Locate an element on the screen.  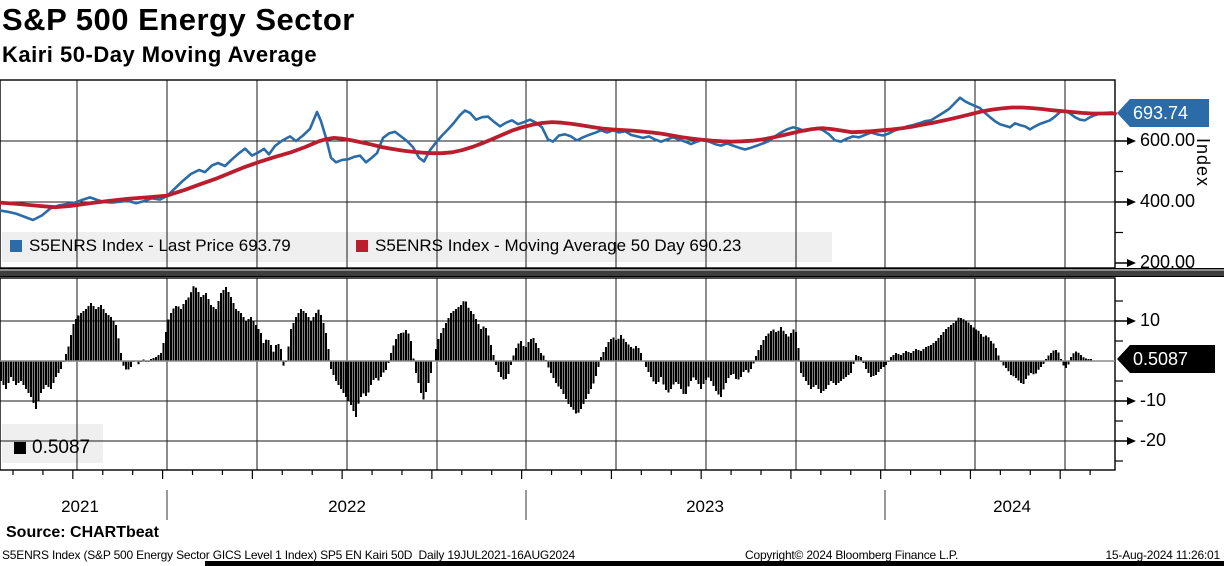
y-axis-tick-label: 10 is located at coordinates (1150, 320).